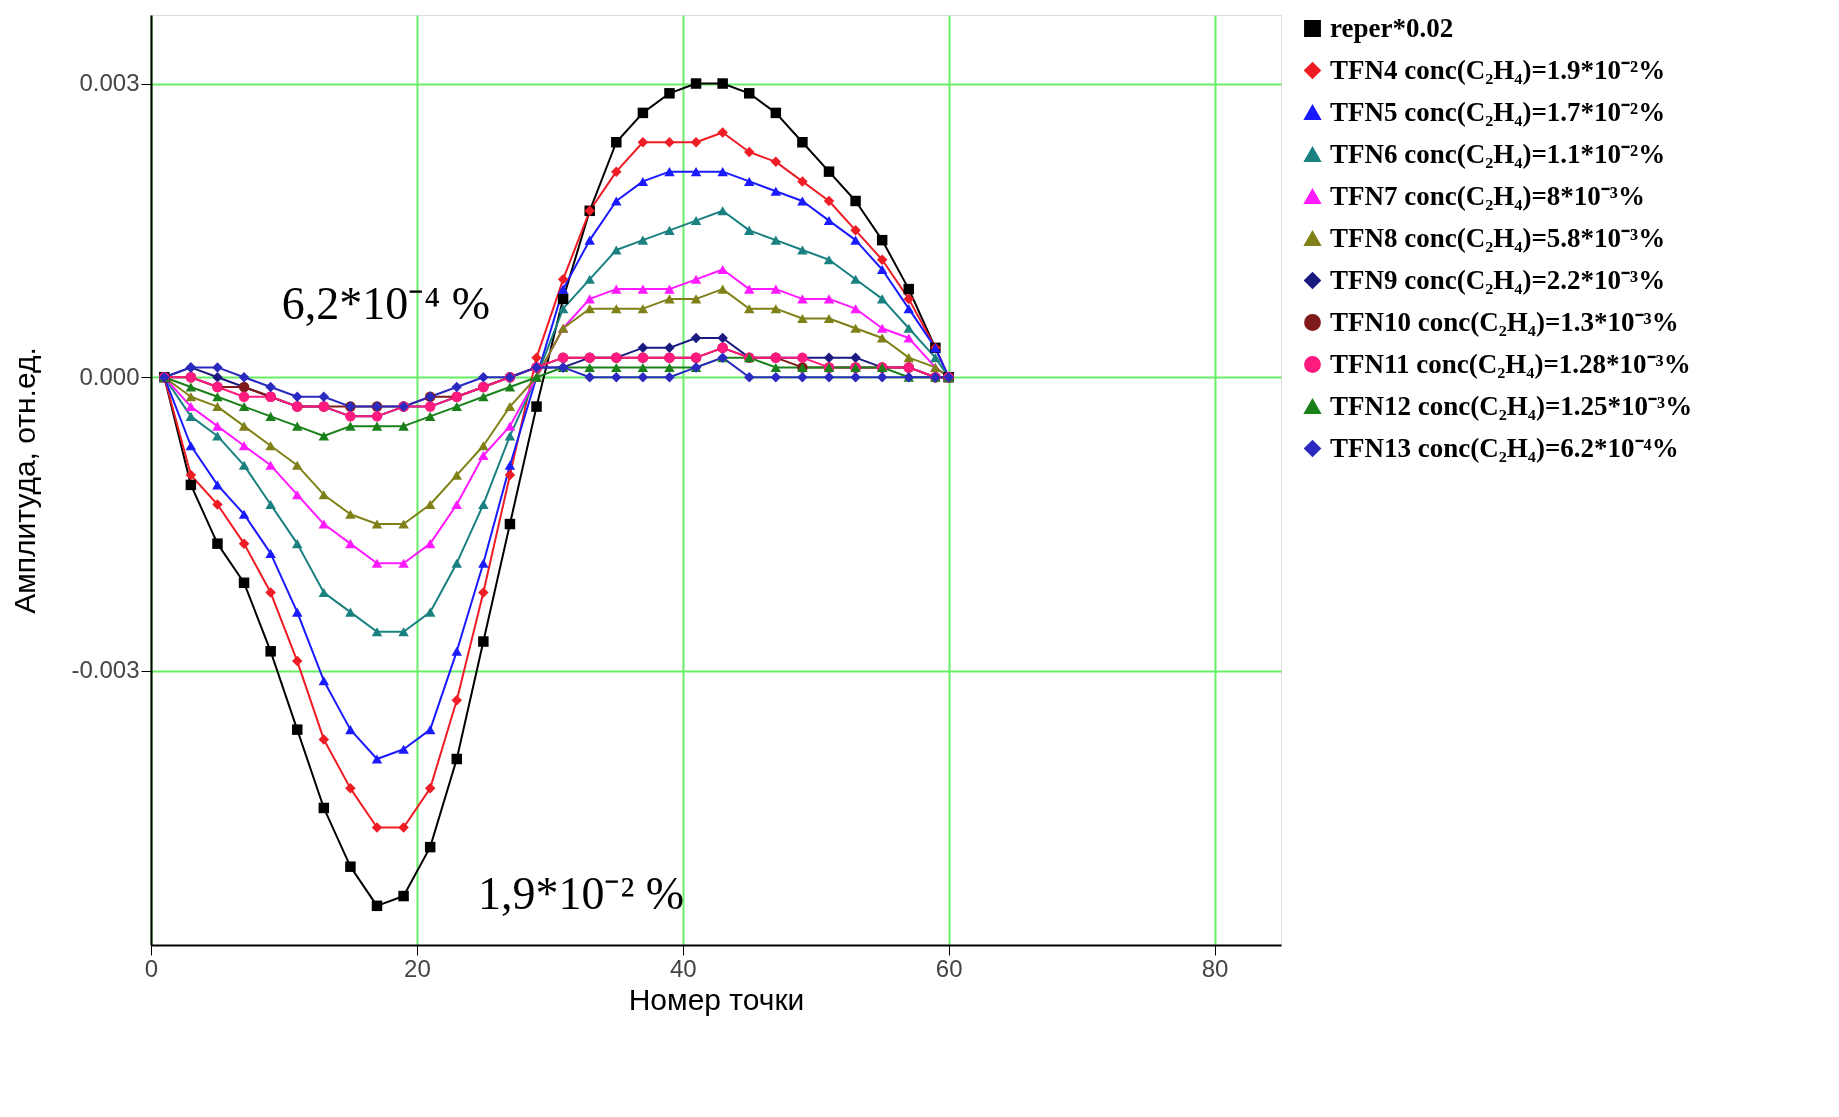  Describe the element at coordinates (1504, 321) in the screenshot. I see `legend-label: TFN10 conc(C₂H₄)=1.3*10⁻³%` at that location.